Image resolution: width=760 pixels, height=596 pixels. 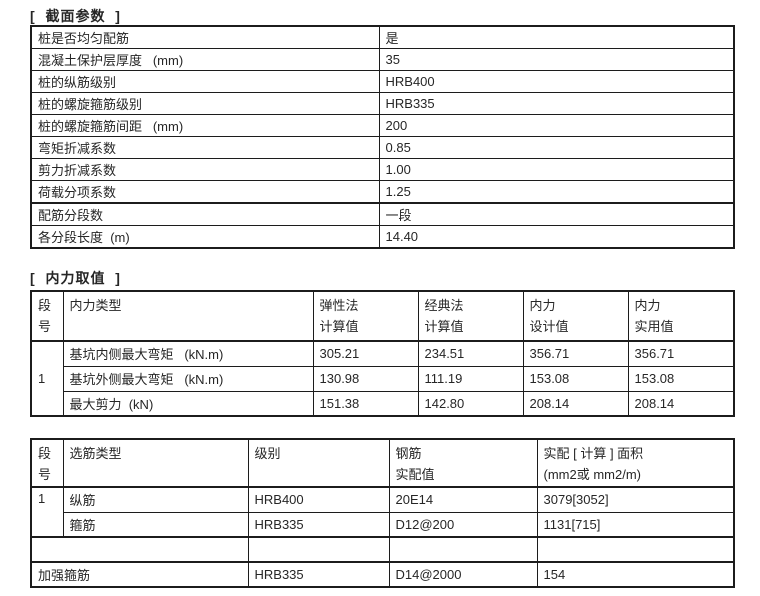 I want to click on param-value: 14.40, so click(x=556, y=237).